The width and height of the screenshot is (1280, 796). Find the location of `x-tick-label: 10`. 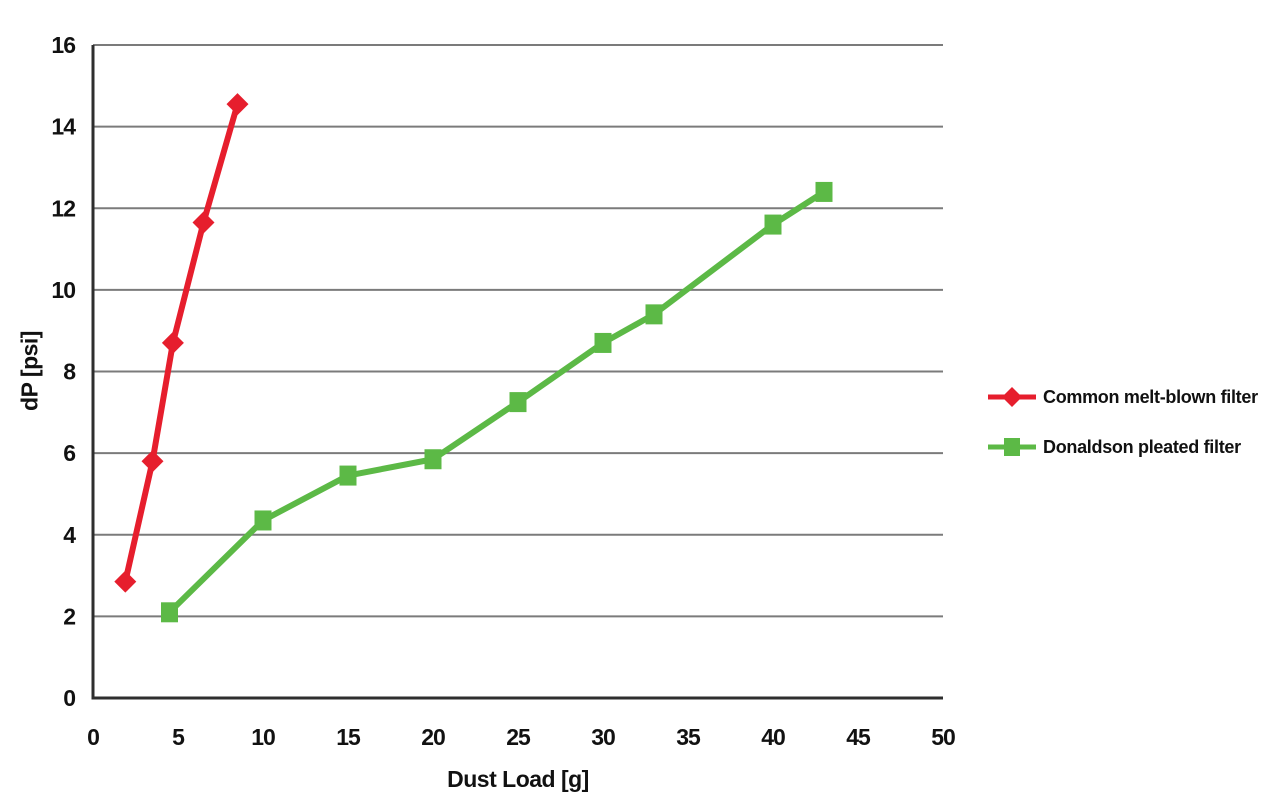

x-tick-label: 10 is located at coordinates (263, 737).